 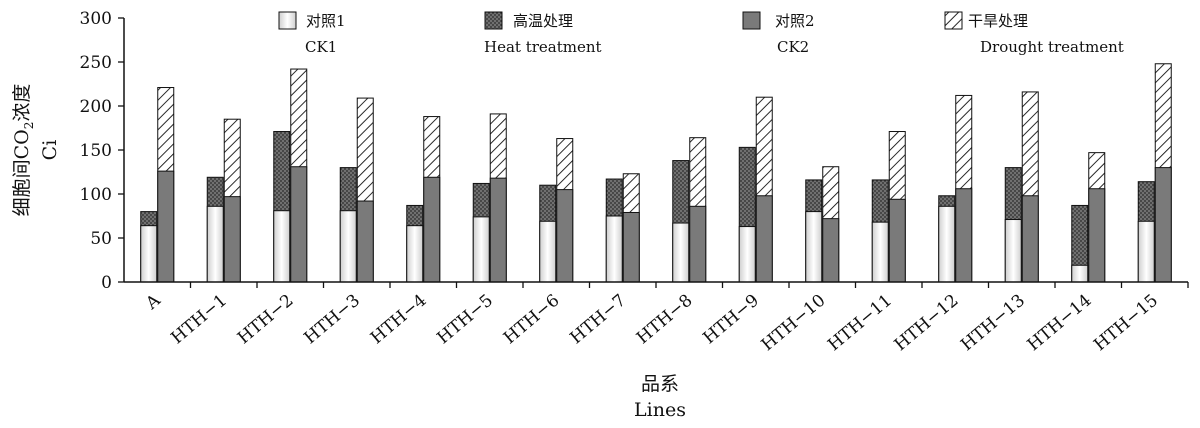 What do you see at coordinates (860, 323) in the screenshot?
I see `x-tick-label: HTH−11` at bounding box center [860, 323].